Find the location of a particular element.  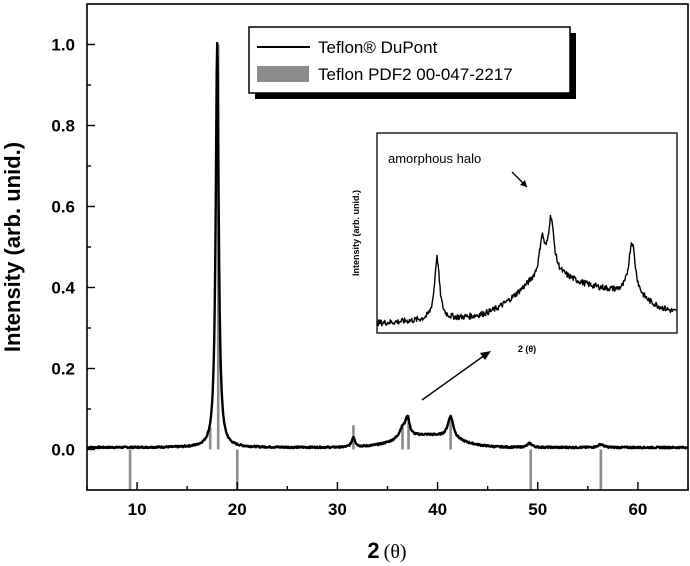

x-tick-label: 20 is located at coordinates (237, 509).